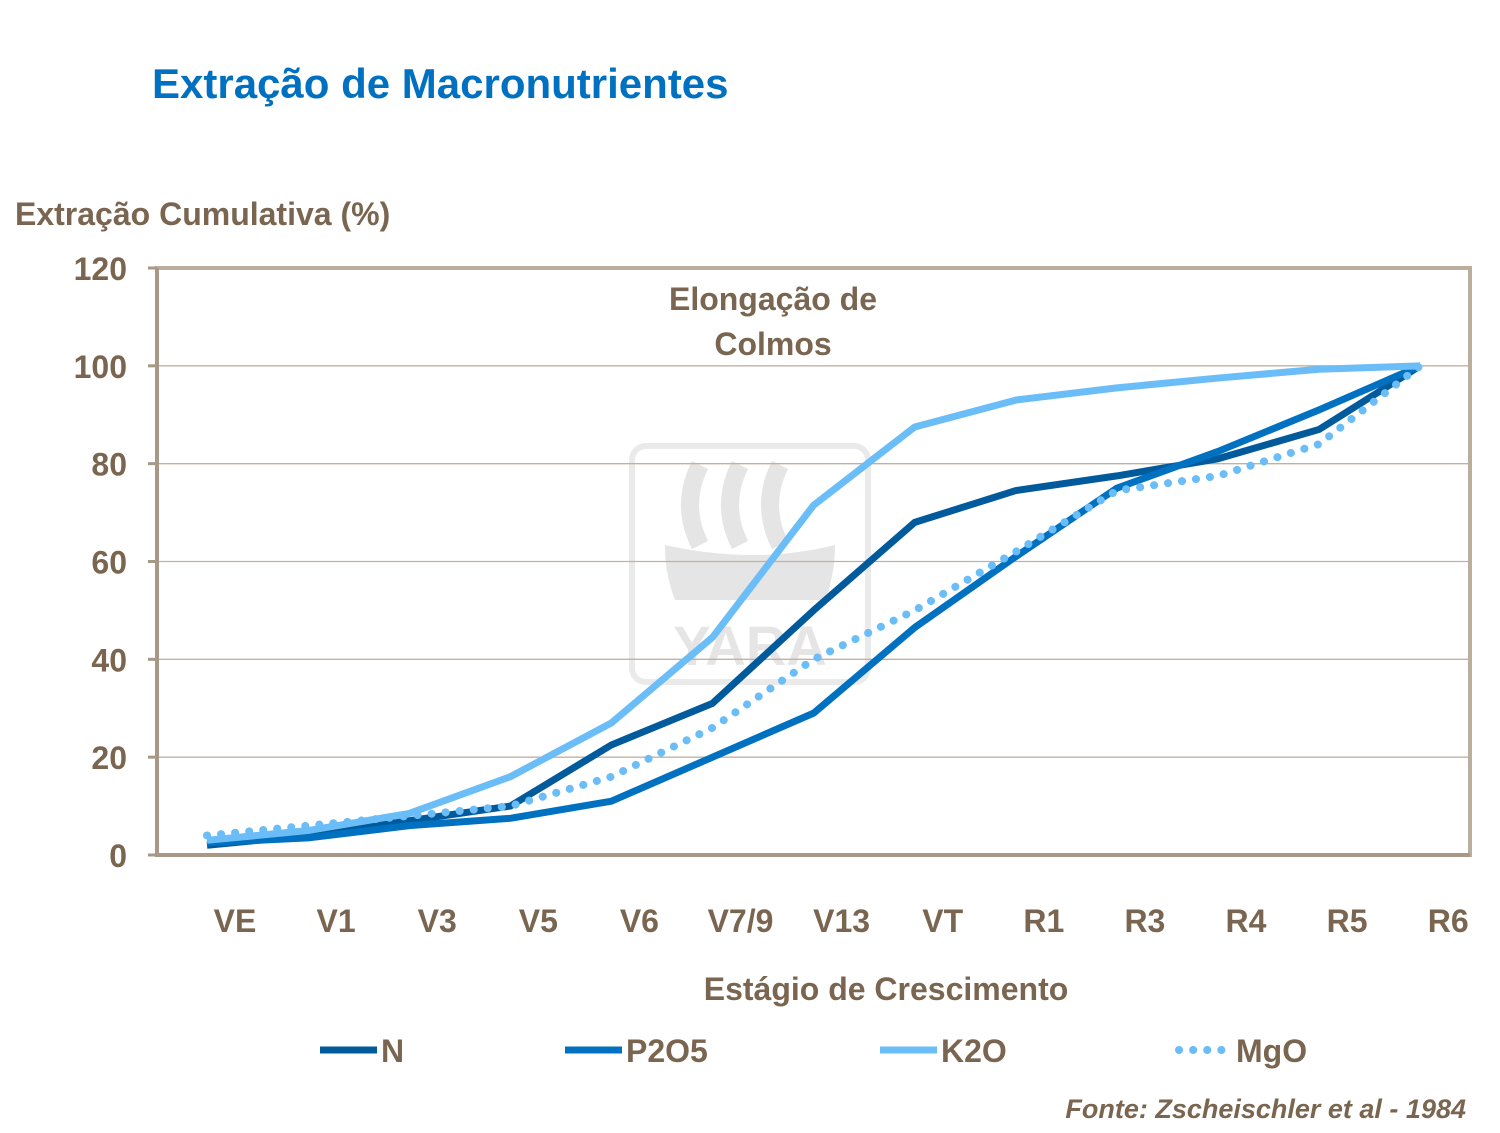  I want to click on y-tick-label: 120, so click(100, 269).